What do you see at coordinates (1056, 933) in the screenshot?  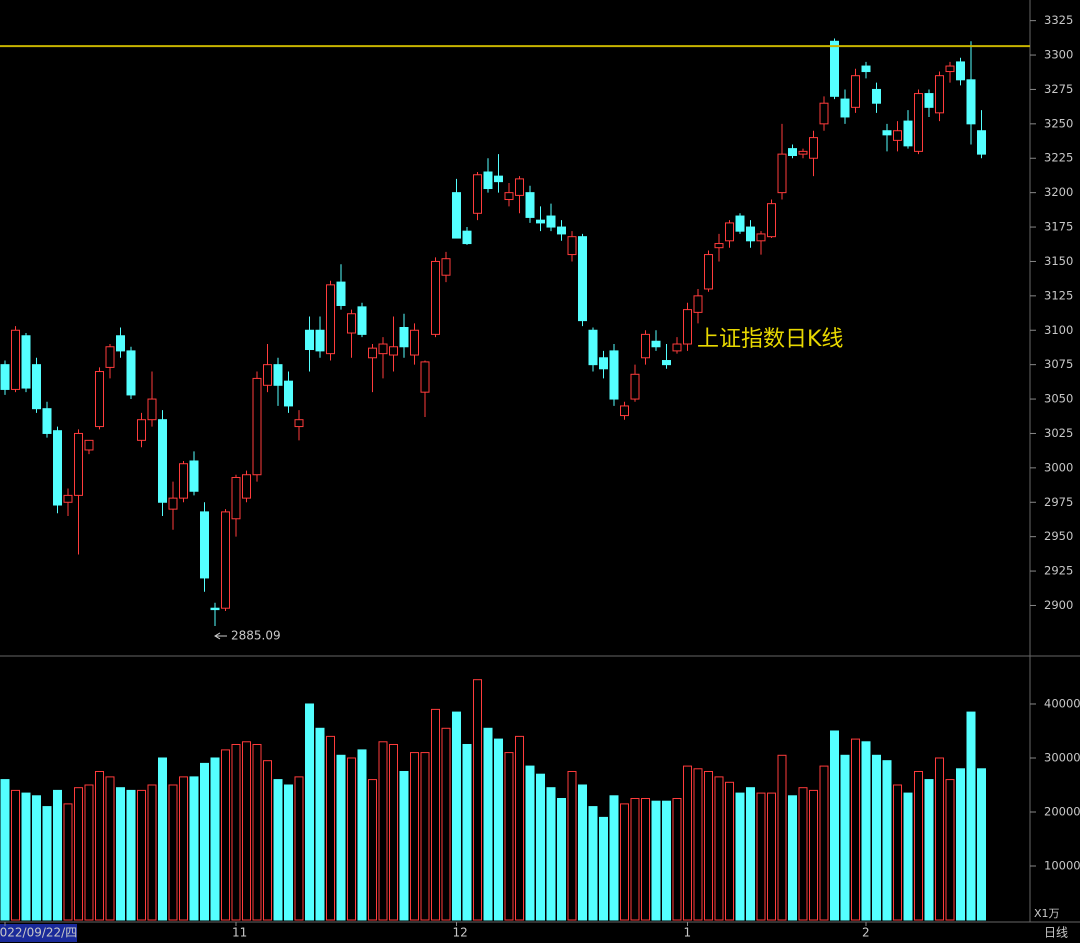 I see `period-label: 日线` at bounding box center [1056, 933].